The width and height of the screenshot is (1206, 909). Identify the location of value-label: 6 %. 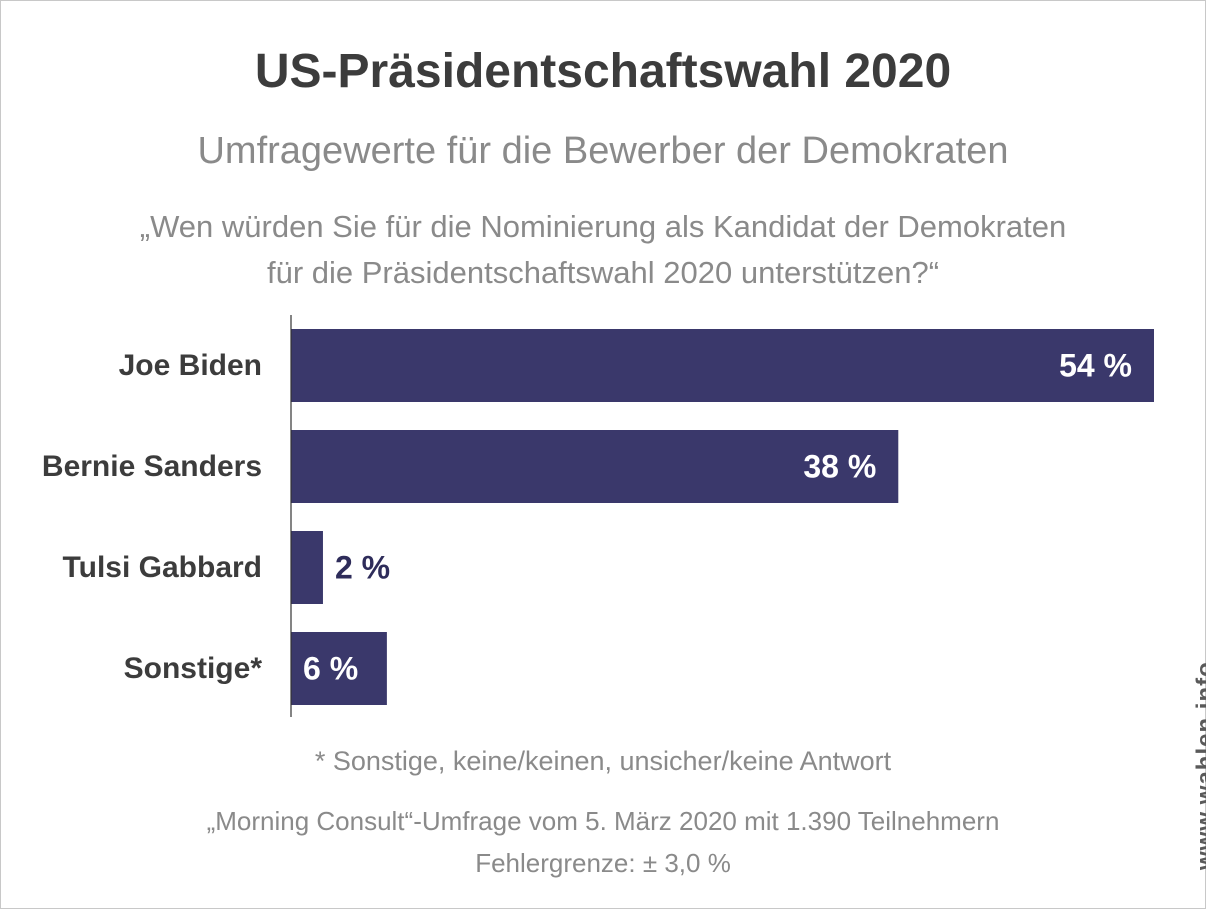
(330, 669).